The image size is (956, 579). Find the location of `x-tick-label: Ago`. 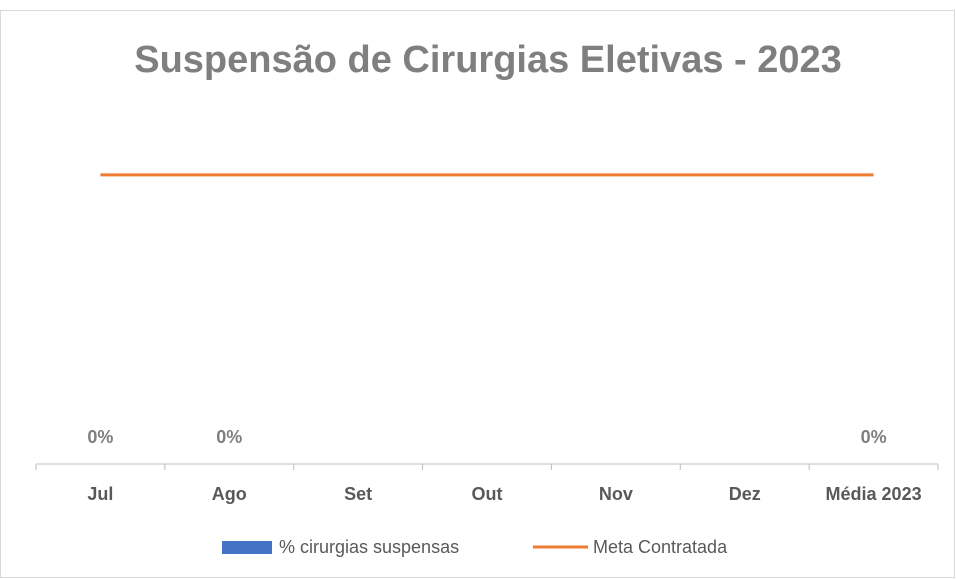

x-tick-label: Ago is located at coordinates (229, 494).